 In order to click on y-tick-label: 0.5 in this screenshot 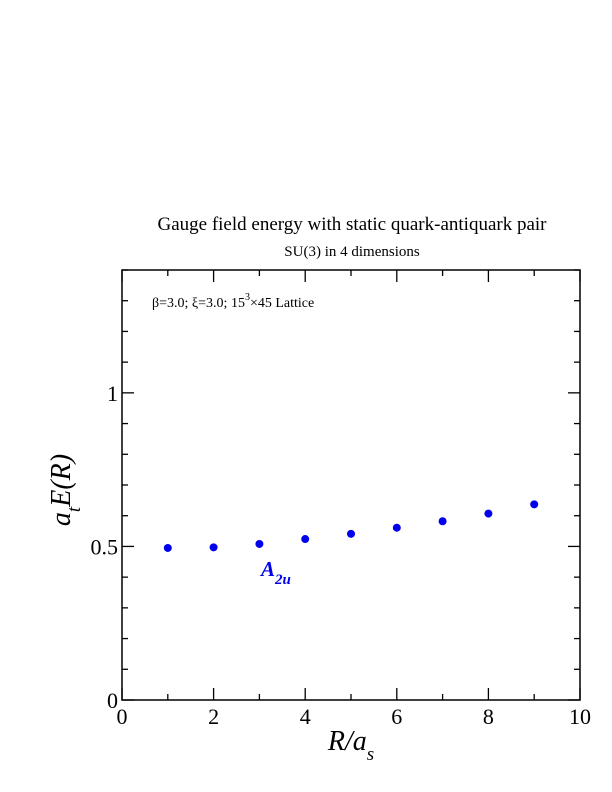, I will do `click(105, 546)`.